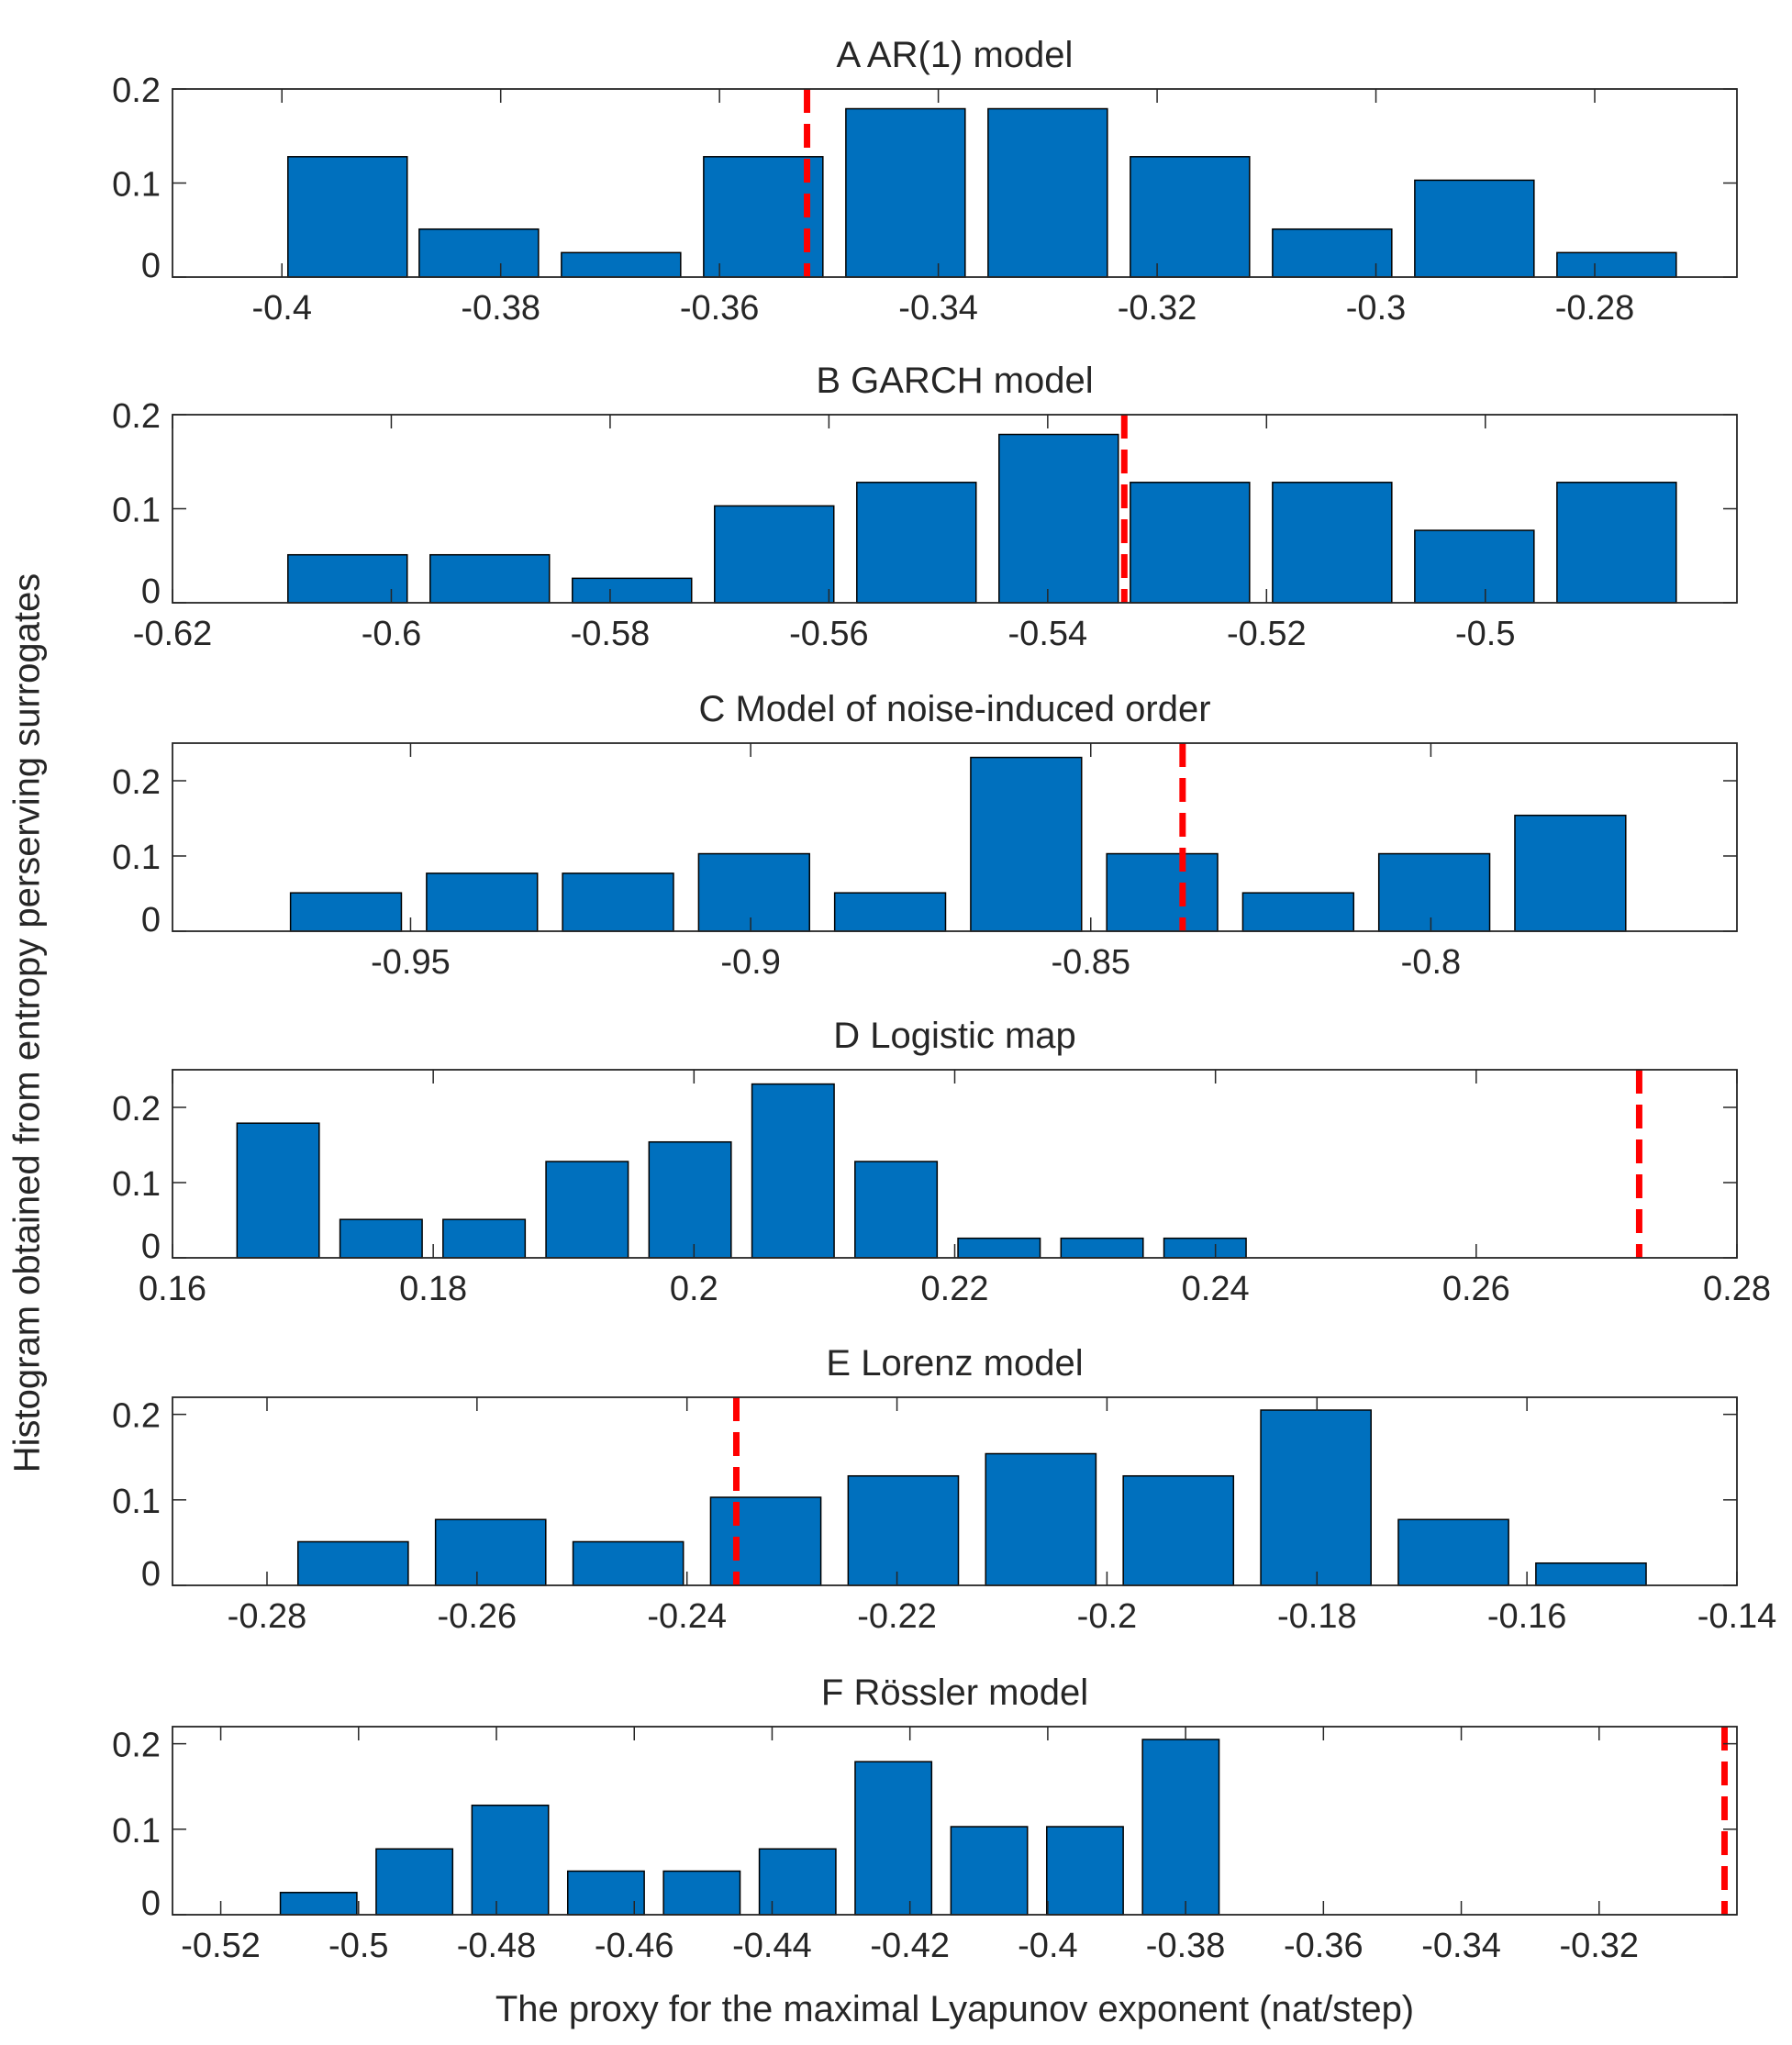 The height and width of the screenshot is (2045, 1792). Describe the element at coordinates (478, 1616) in the screenshot. I see `panel-e-xtick-label: -0.26` at that location.